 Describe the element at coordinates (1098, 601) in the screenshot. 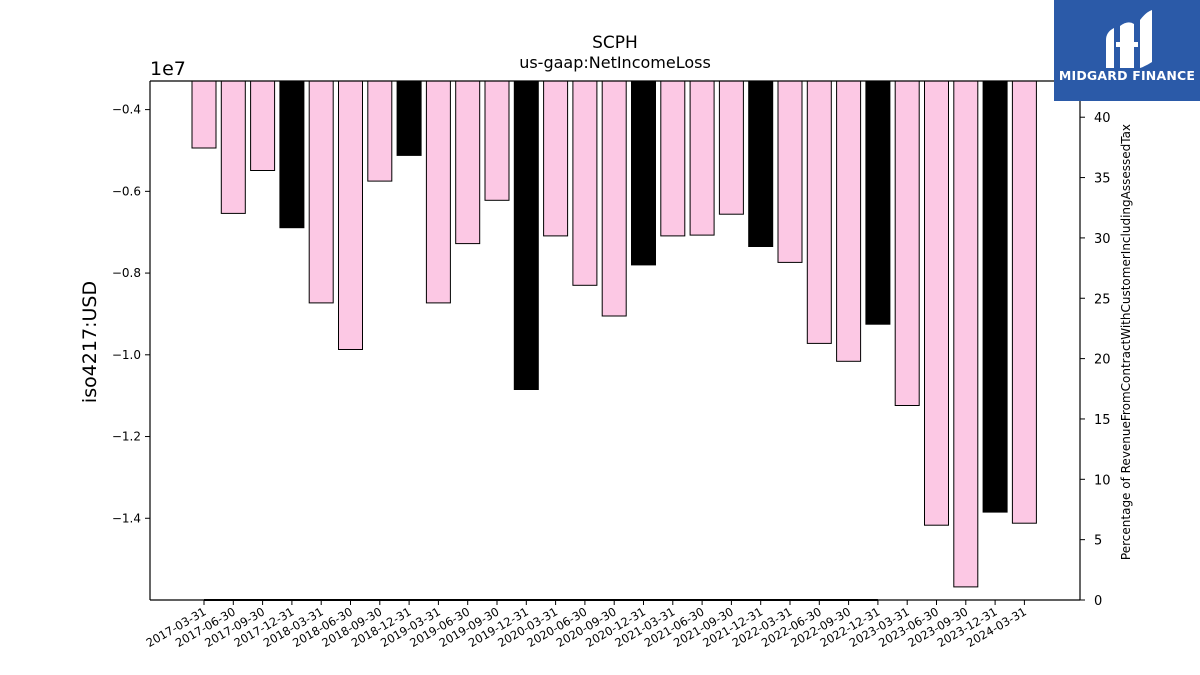

I see `y2-tick-label: 0` at that location.